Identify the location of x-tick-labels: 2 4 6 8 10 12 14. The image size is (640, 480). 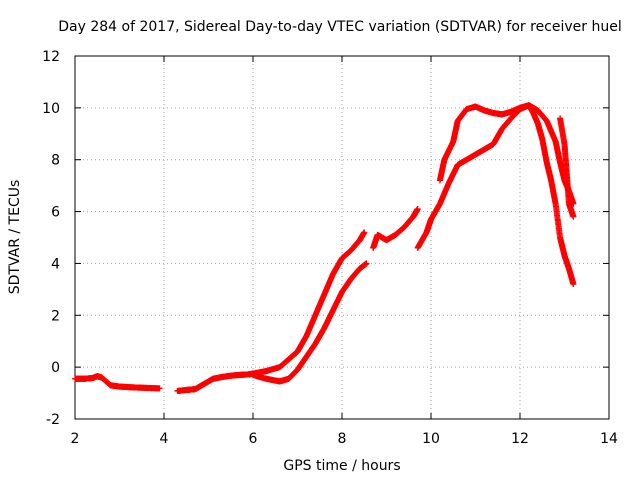
(344, 439).